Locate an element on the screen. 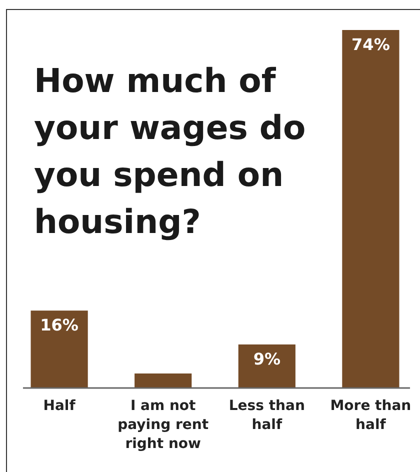  x-tick-label: Less than half is located at coordinates (266, 415).